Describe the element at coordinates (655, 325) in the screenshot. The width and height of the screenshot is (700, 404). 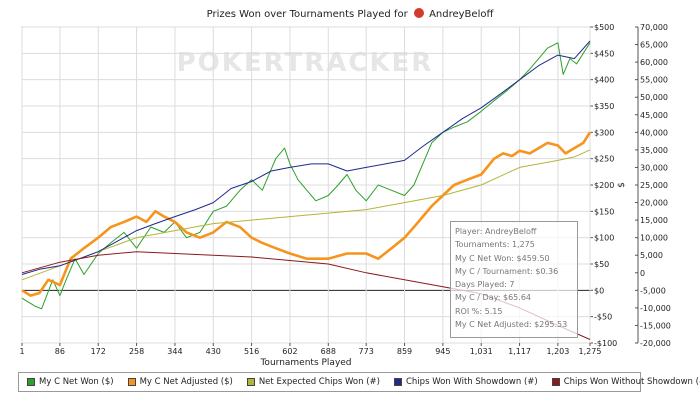
I see `chips-tick-label: -15,000` at that location.